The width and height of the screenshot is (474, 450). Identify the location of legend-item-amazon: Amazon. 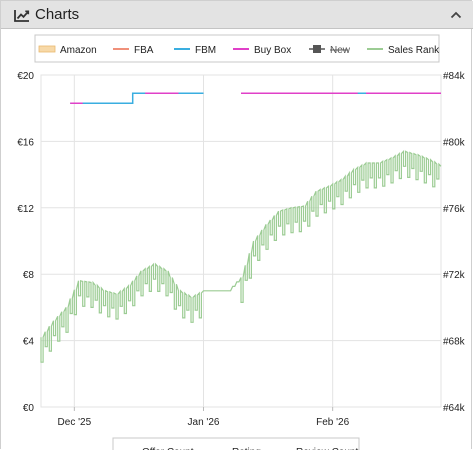
(67, 50).